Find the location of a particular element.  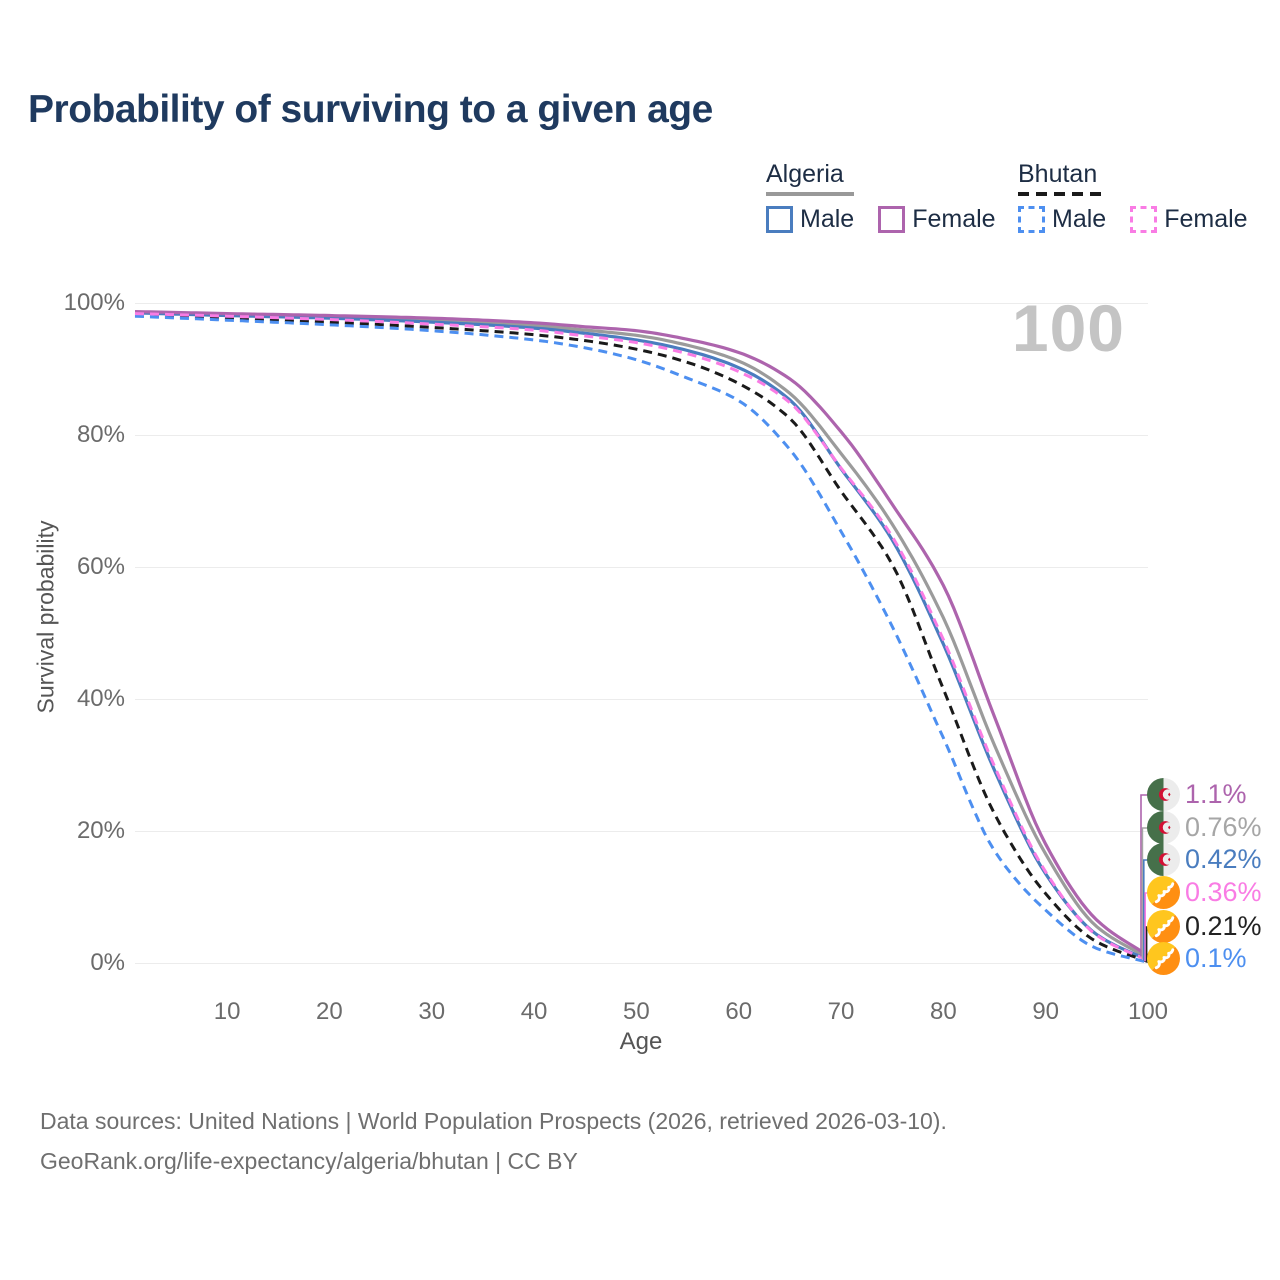

end-value: 1.1% is located at coordinates (1216, 794).